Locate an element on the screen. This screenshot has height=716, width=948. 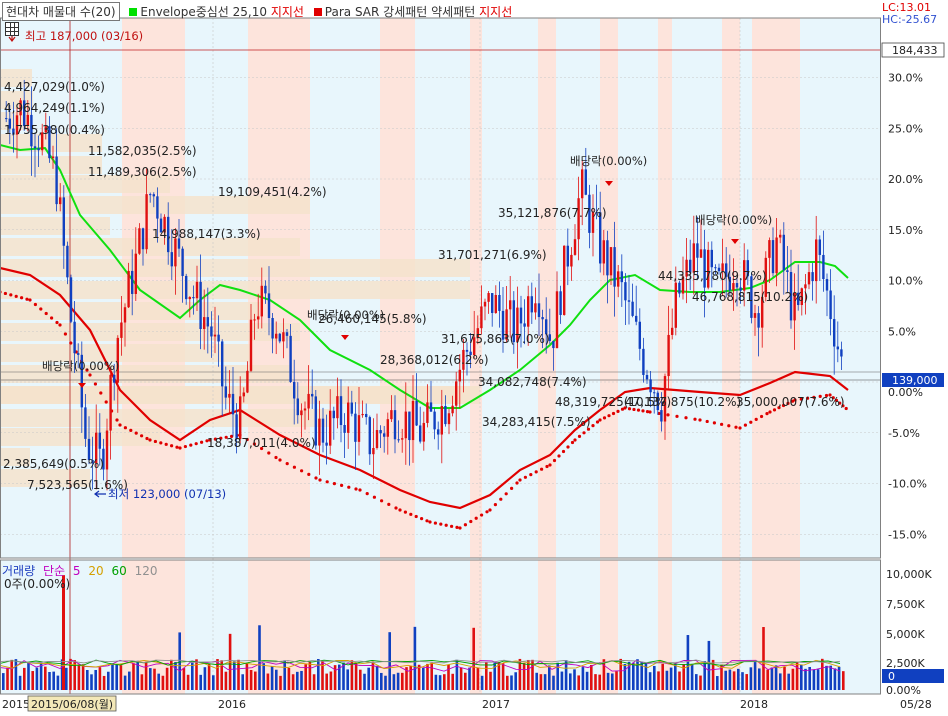
volume-profile-label: 14,988,147(3.3%) is located at coordinates (206, 234).